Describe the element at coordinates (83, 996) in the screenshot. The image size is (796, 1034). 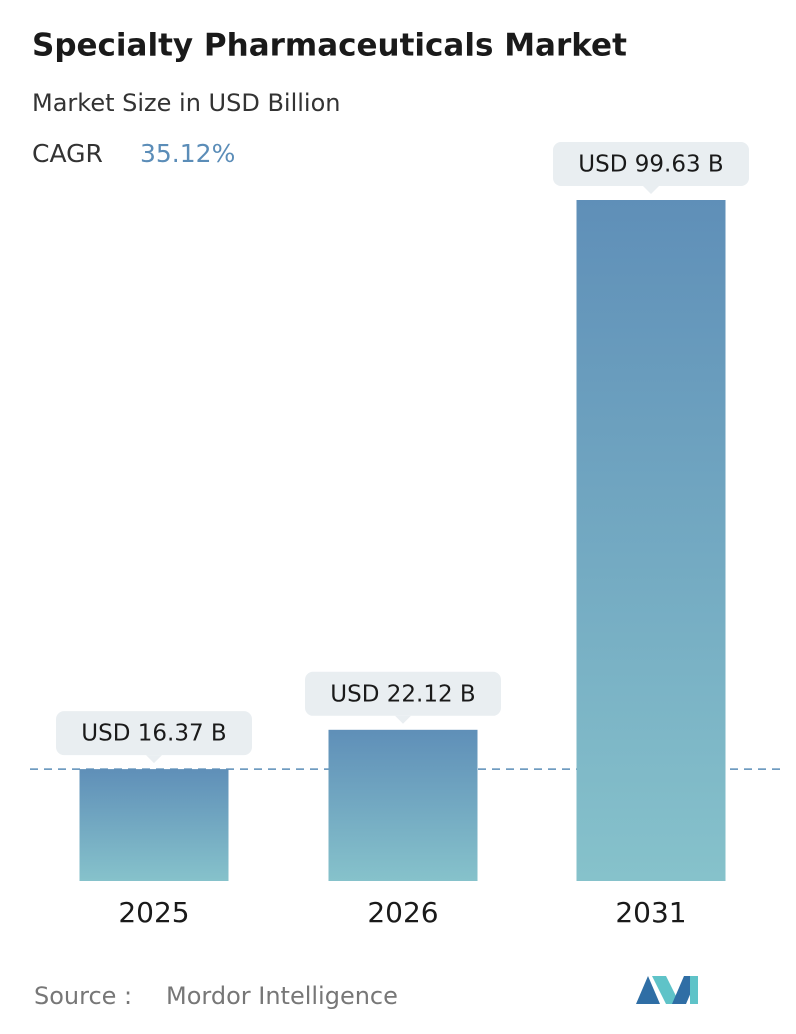
I see `source-label: Source :` at that location.